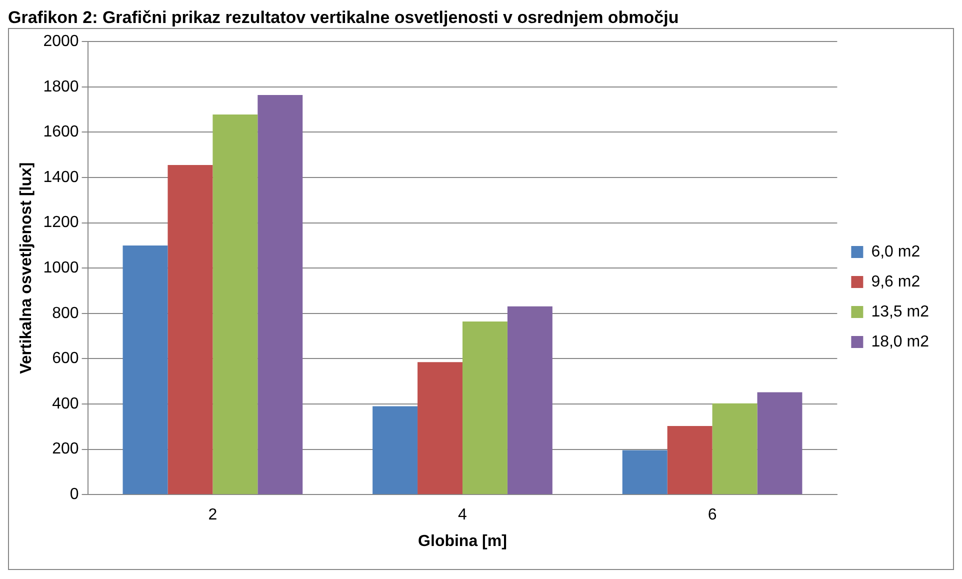 This screenshot has width=962, height=579. Describe the element at coordinates (61, 41) in the screenshot. I see `y-tick-label: 2000` at that location.